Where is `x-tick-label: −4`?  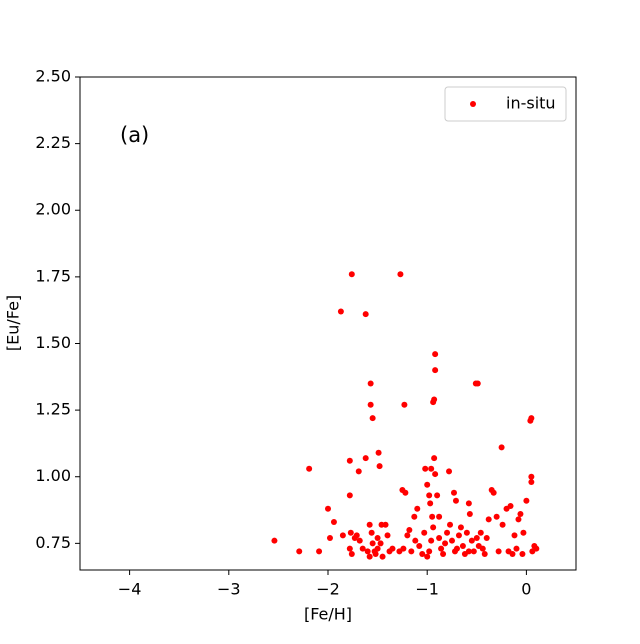 x-tick-label: −4 is located at coordinates (130, 589).